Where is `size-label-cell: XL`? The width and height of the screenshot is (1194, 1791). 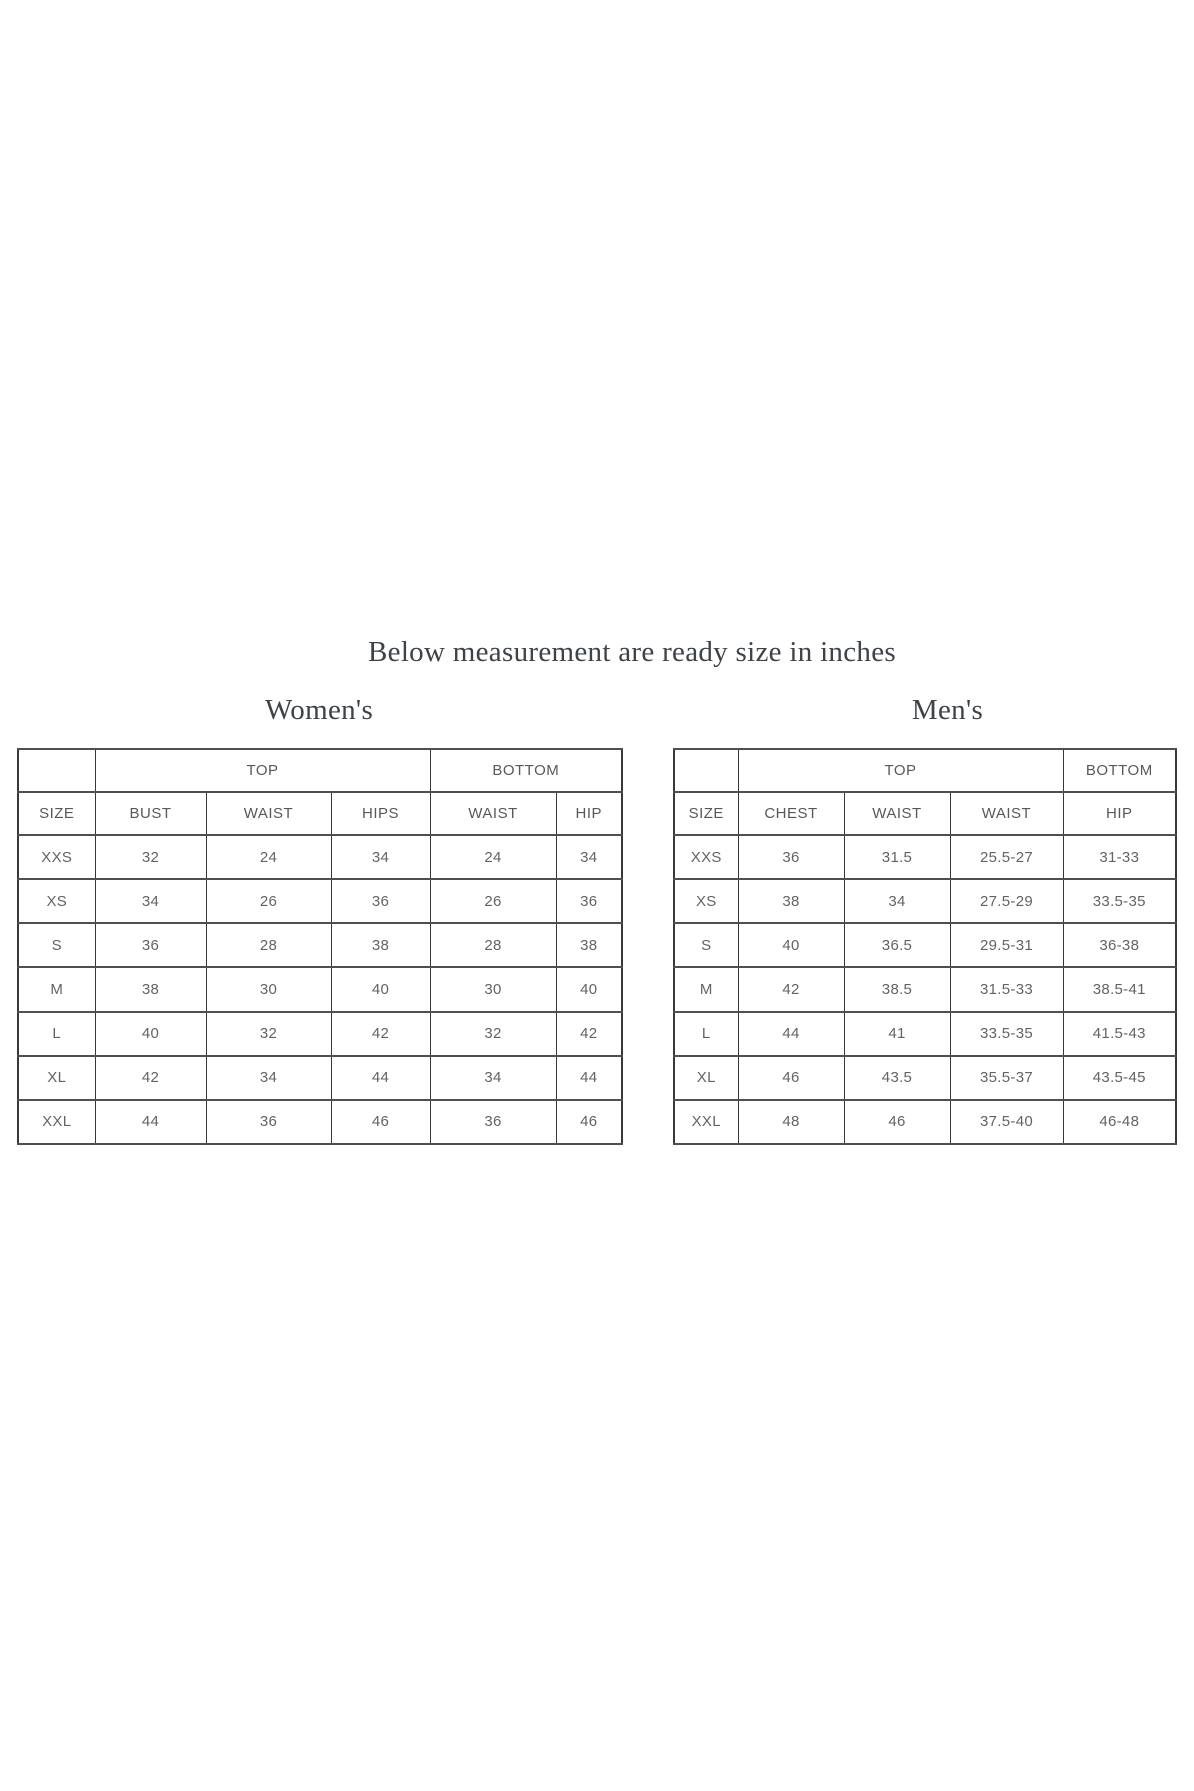
size-label-cell: XL is located at coordinates (56, 1077).